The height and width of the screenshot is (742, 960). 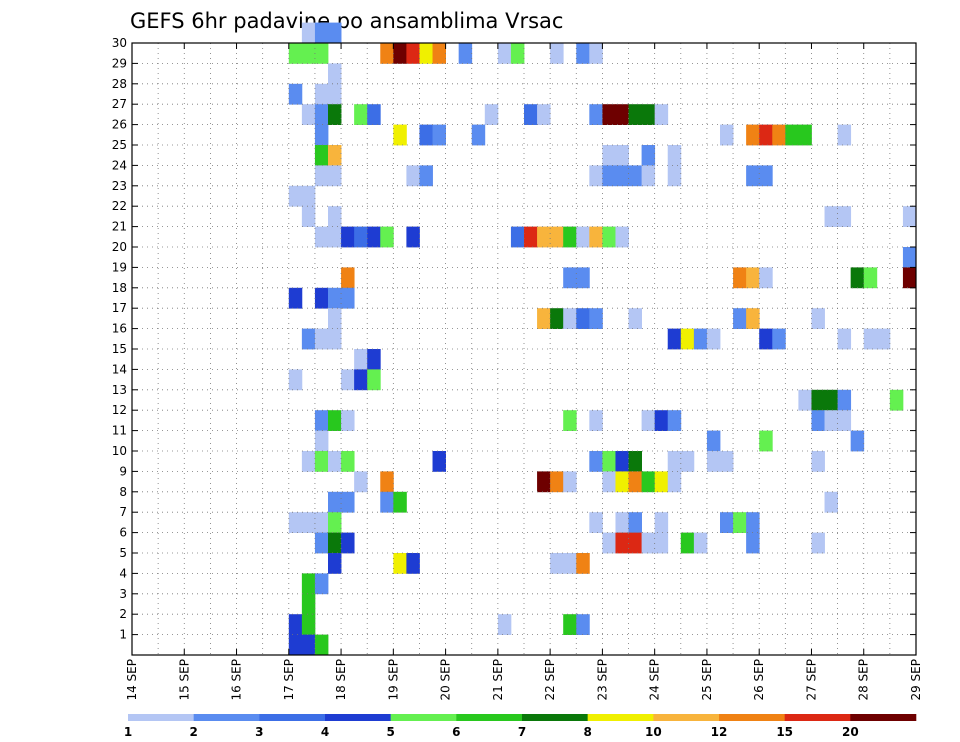 What do you see at coordinates (289, 680) in the screenshot?
I see `x-tick-label: 17 SEP` at bounding box center [289, 680].